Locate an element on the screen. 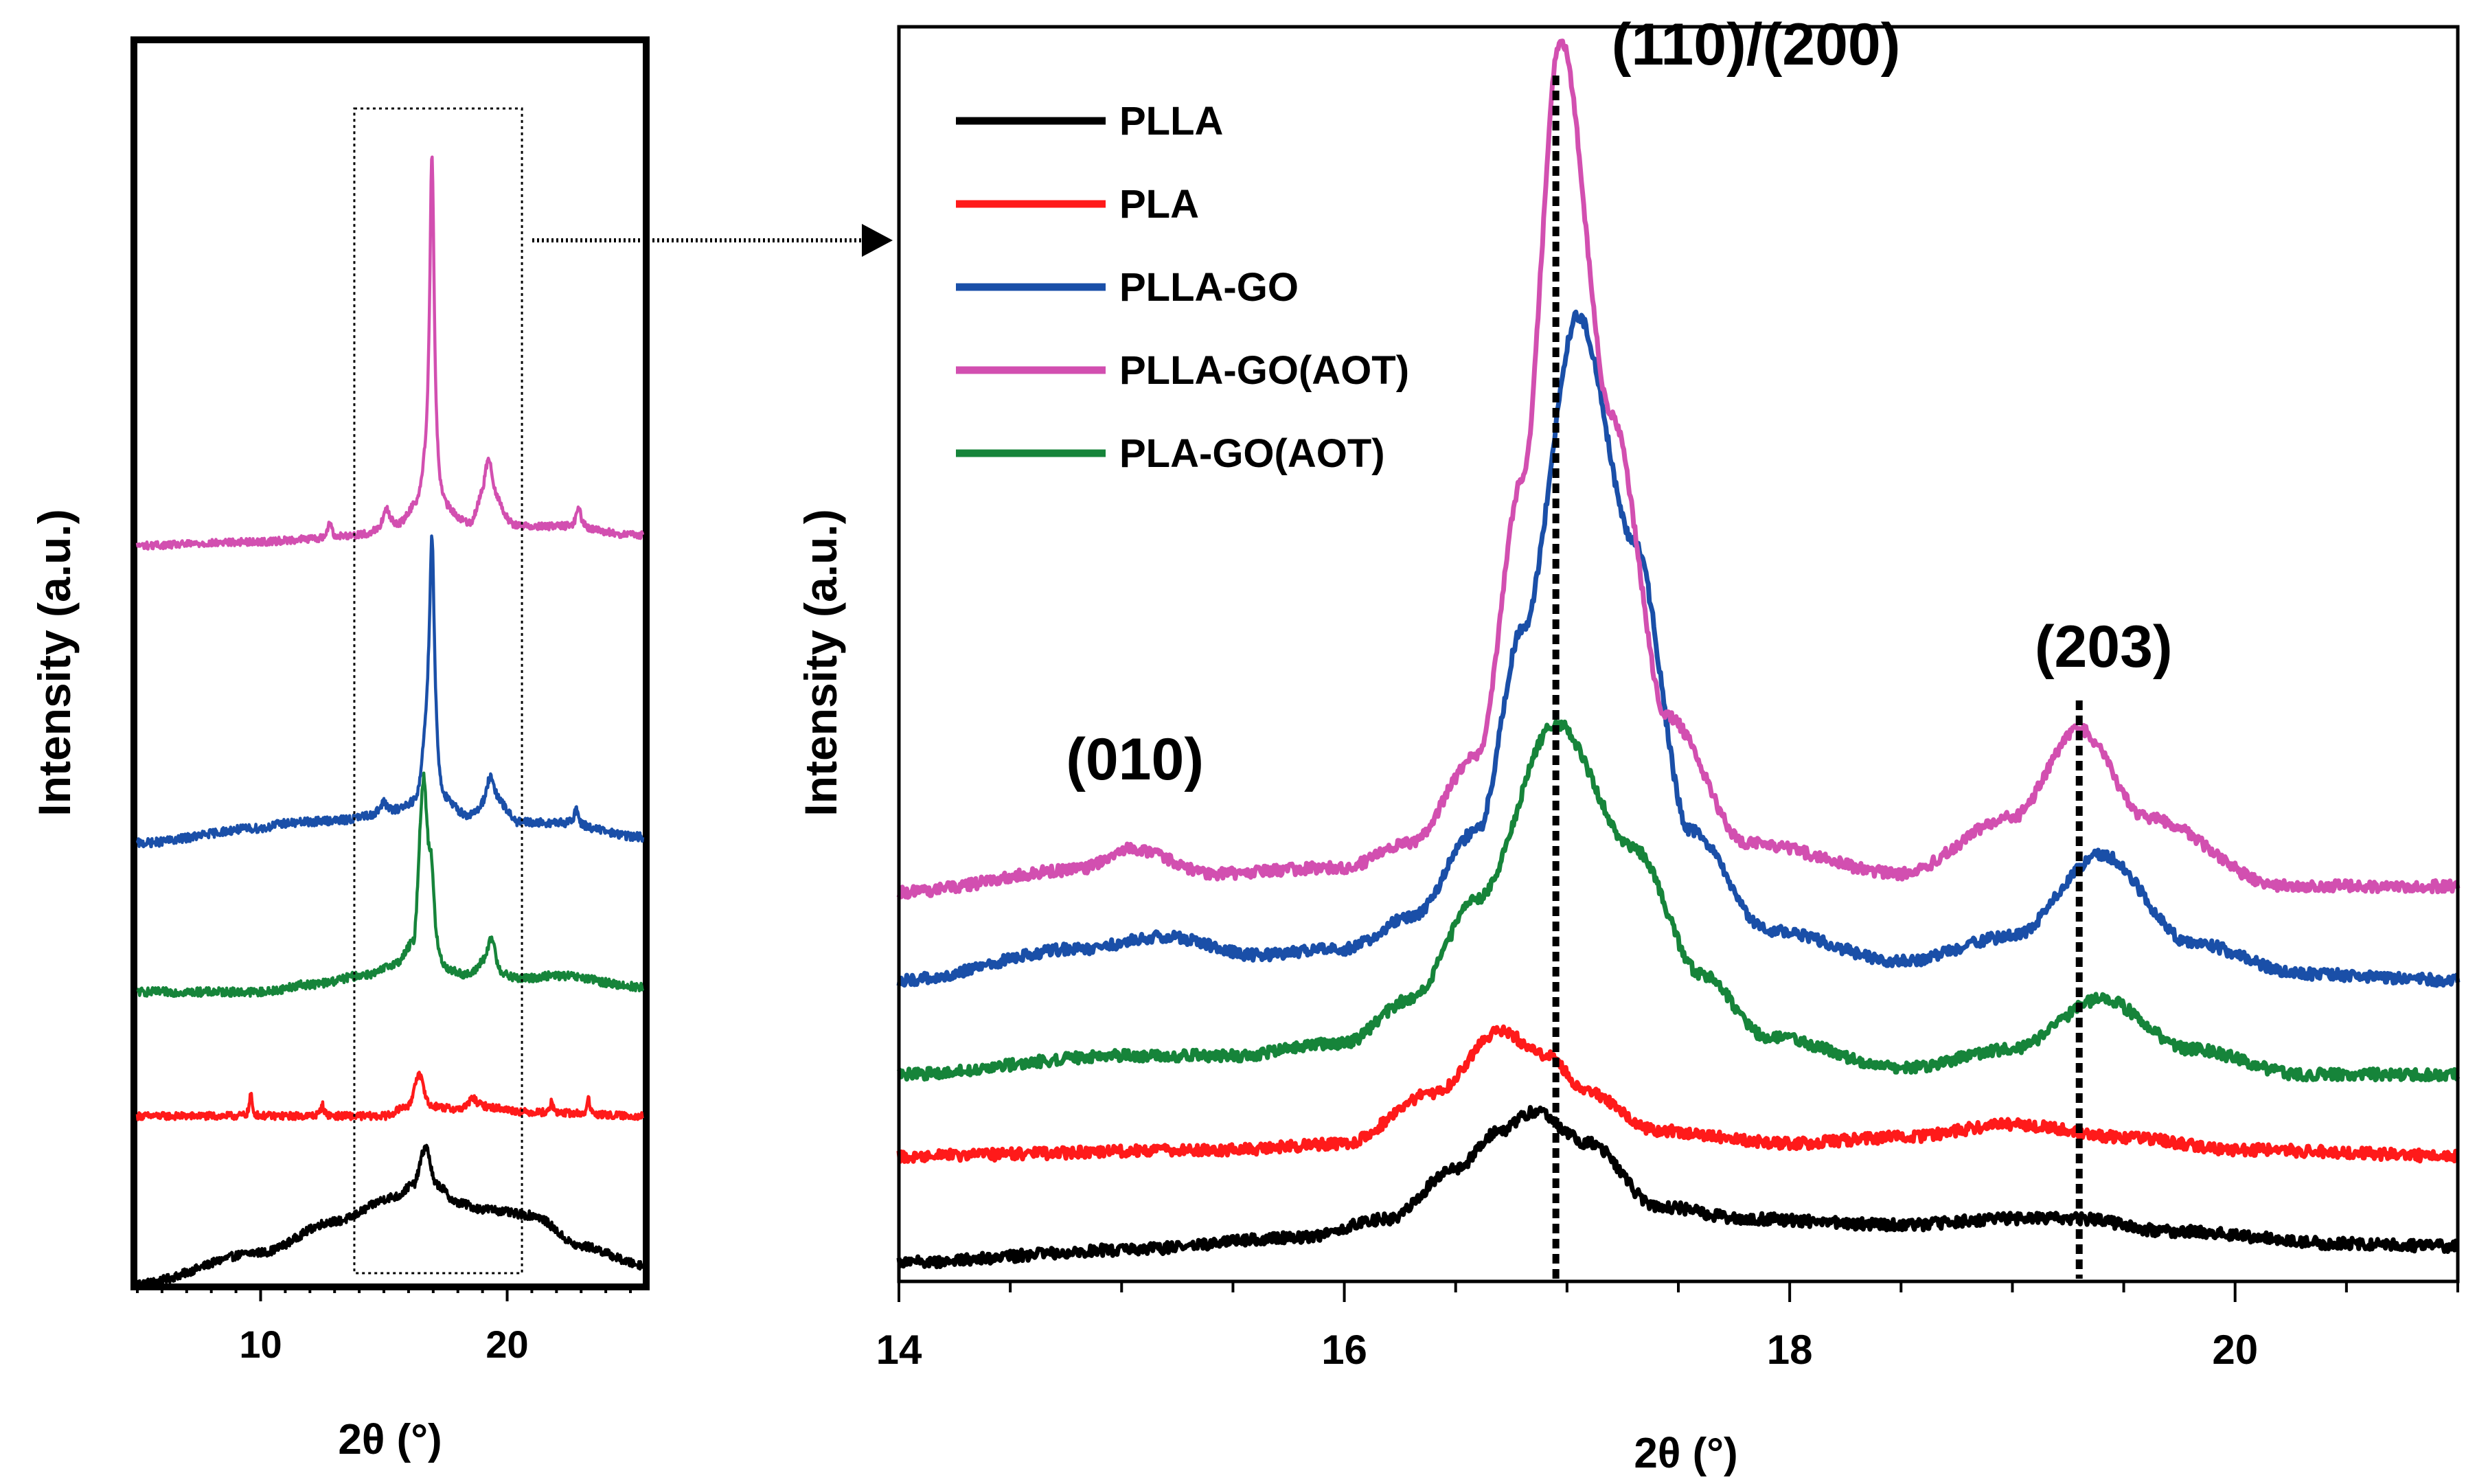  x-tick-label: 10 is located at coordinates (260, 1345).